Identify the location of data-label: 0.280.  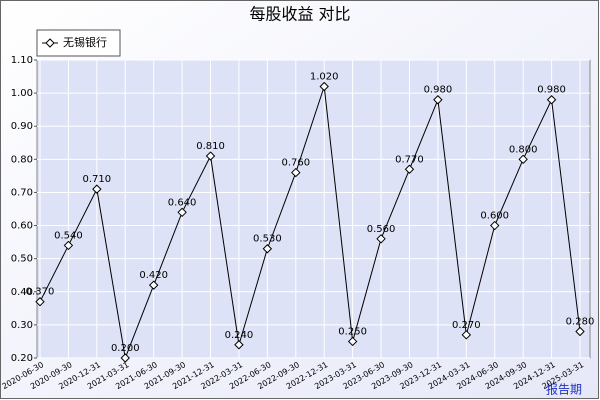
(580, 322).